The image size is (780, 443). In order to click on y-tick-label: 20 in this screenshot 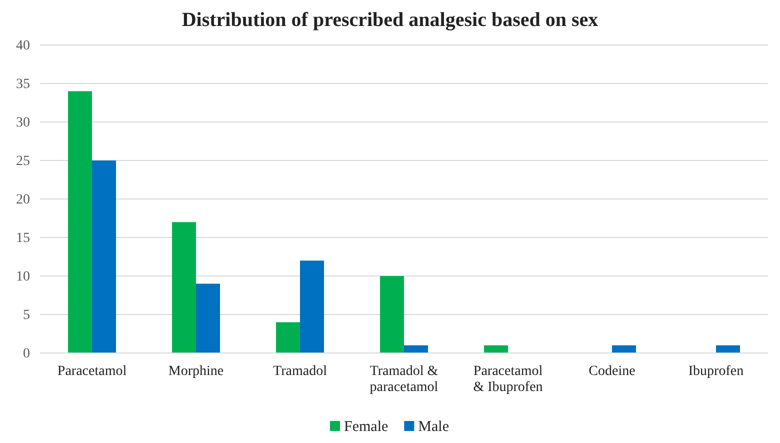, I will do `click(23, 200)`.